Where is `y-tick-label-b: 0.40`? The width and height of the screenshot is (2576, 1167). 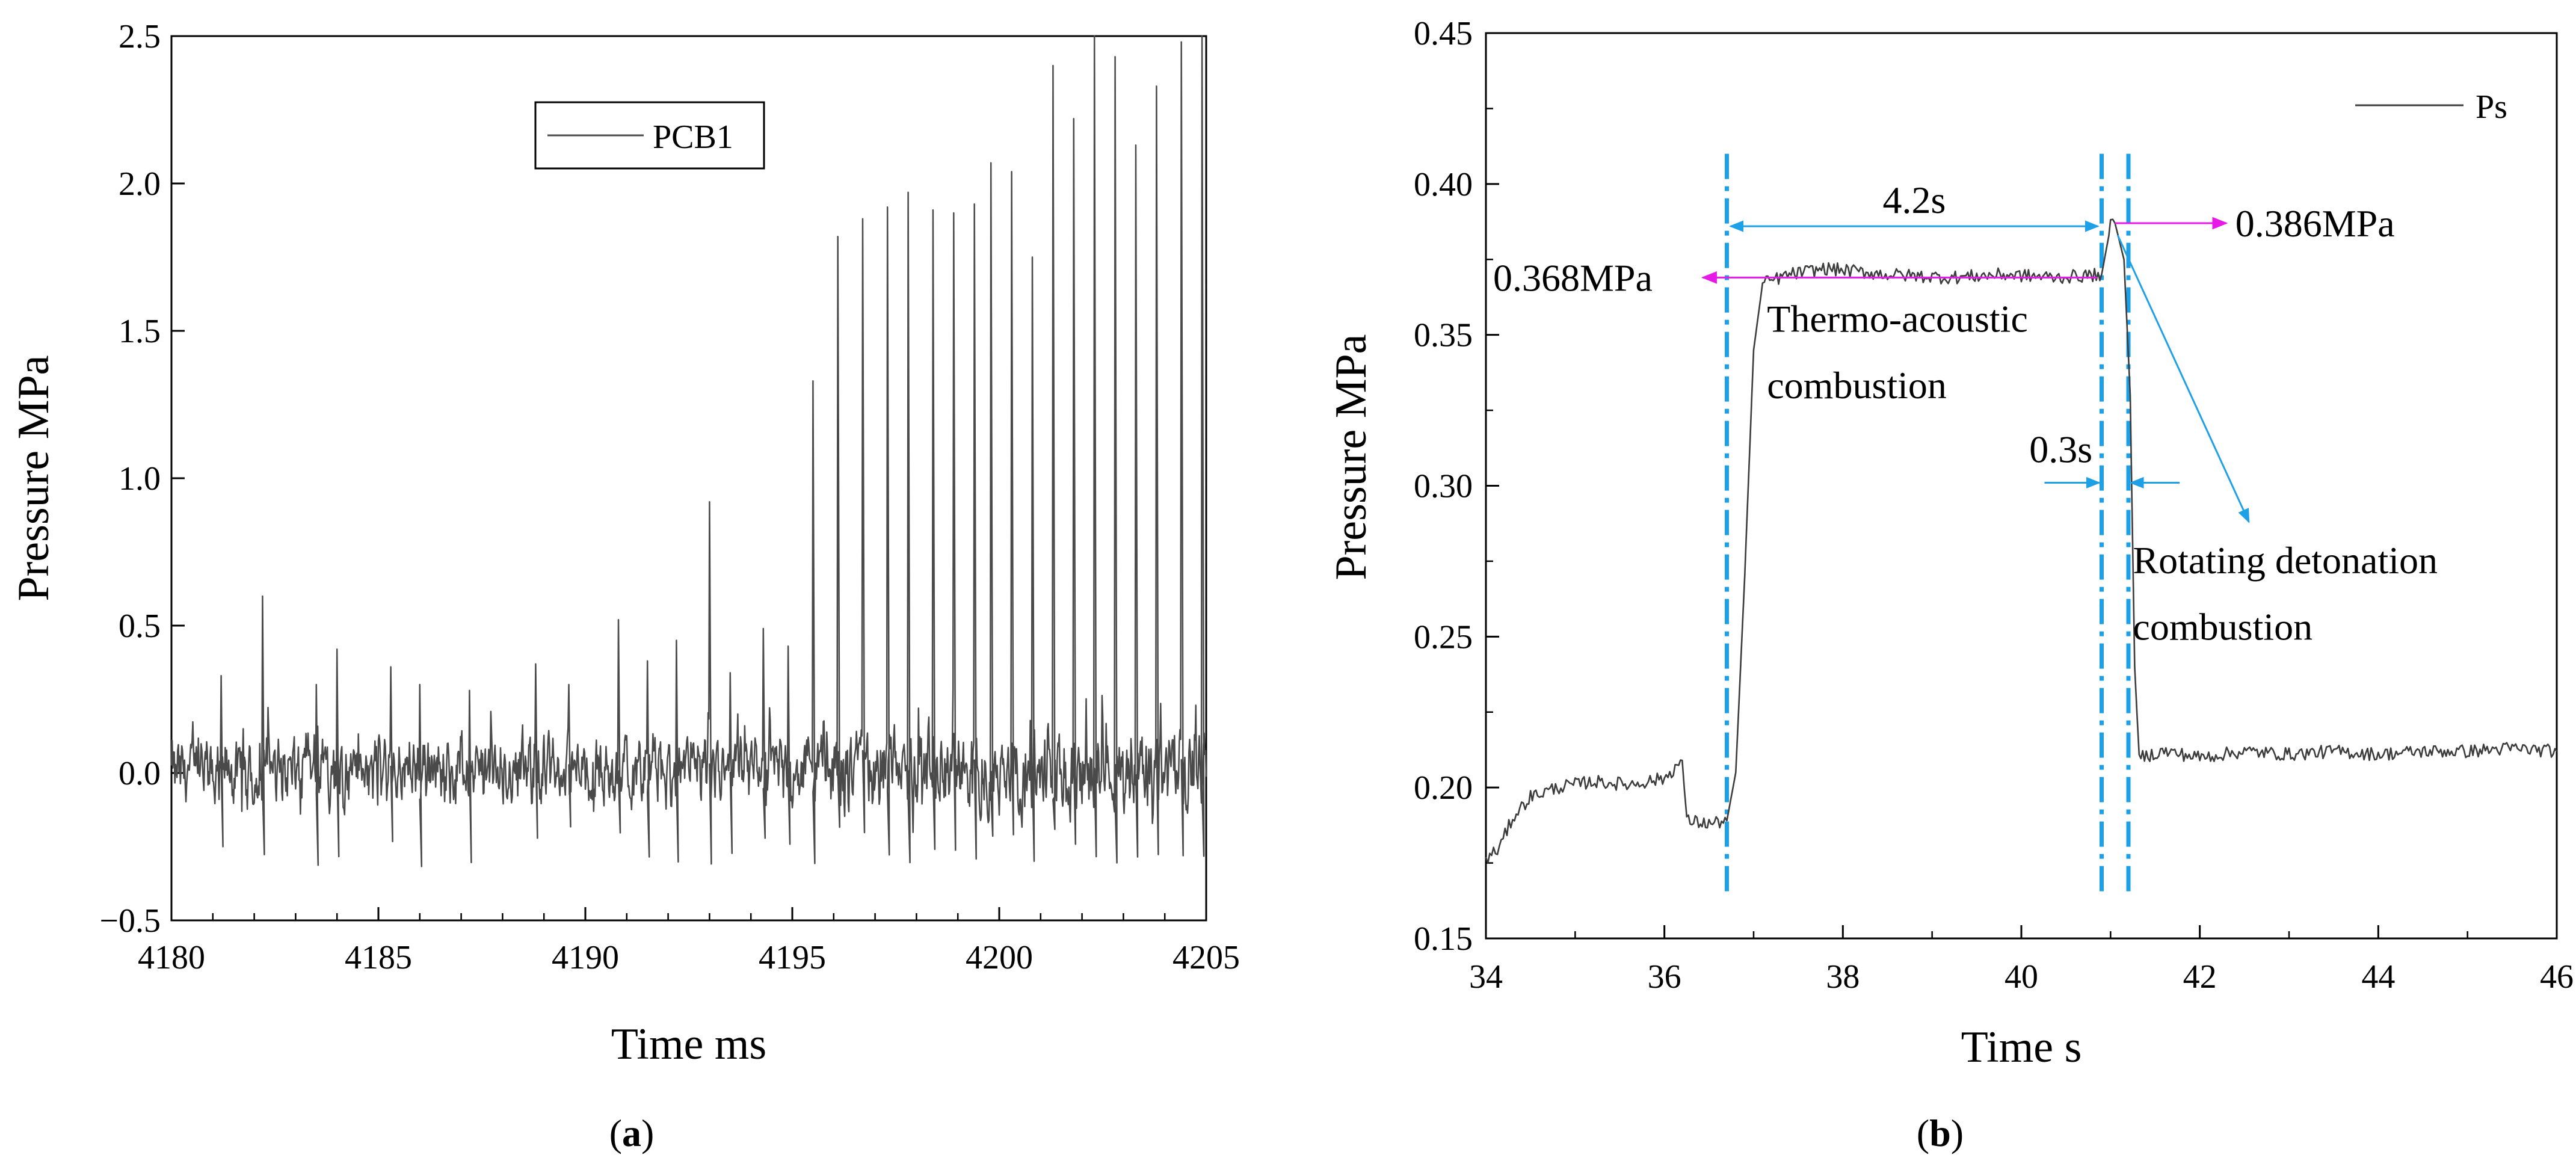 y-tick-label-b: 0.40 is located at coordinates (1443, 184).